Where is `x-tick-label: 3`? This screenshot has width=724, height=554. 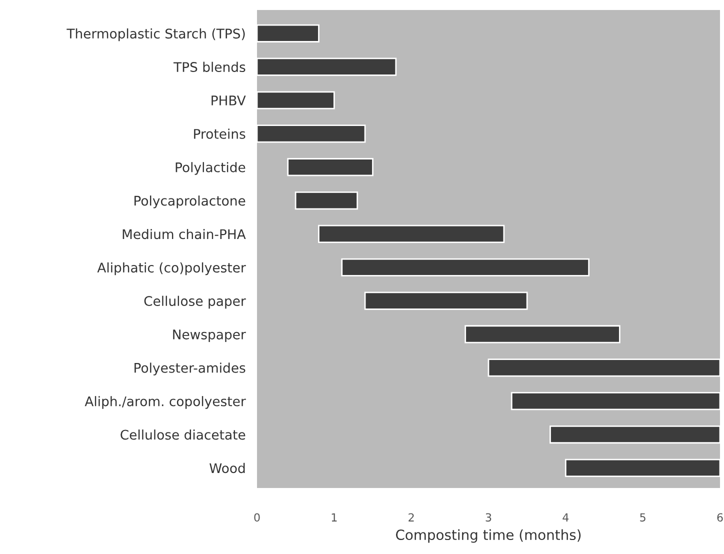 x-tick-label: 3 is located at coordinates (489, 517).